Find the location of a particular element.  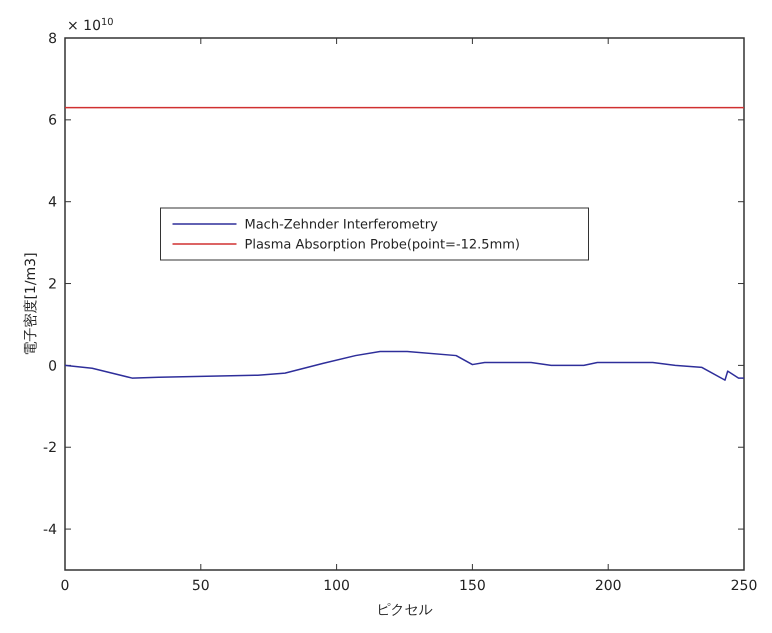

y-tick-label: -4 is located at coordinates (50, 530).